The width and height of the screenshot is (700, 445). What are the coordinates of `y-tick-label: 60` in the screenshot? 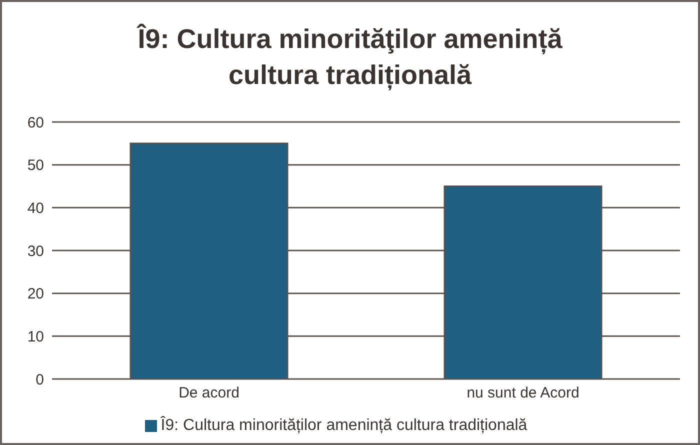 It's located at (35, 123).